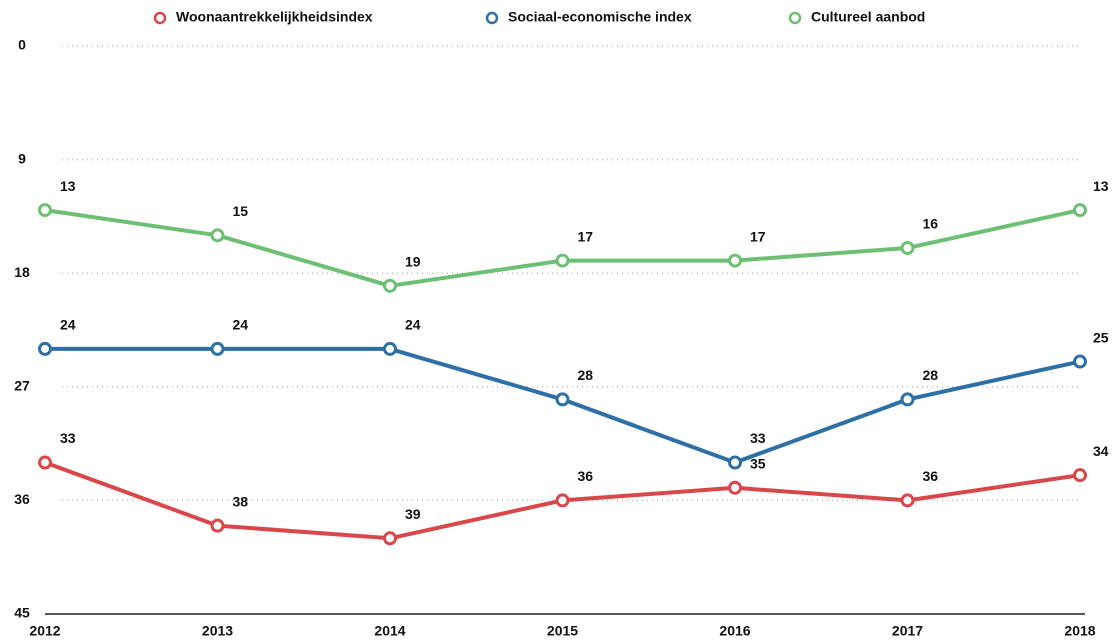  I want to click on legend-label: Sociaal-economische index, so click(600, 17).